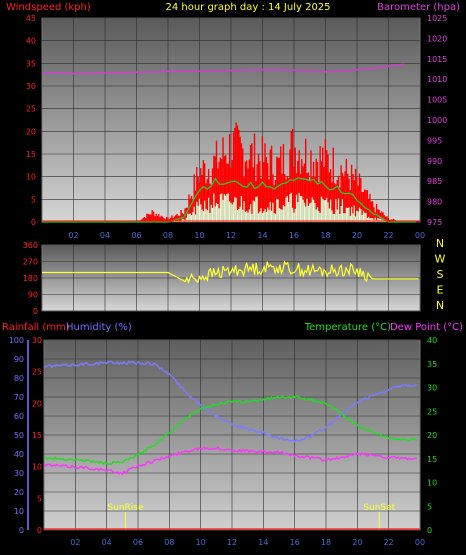  I want to click on rainfall-tick-label: 20, so click(37, 403).